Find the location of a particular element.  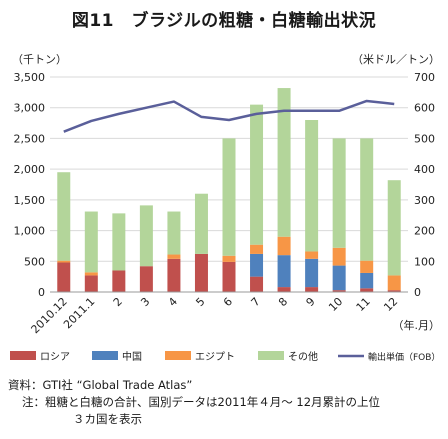

y-left-tick-label: 3,500 is located at coordinates (30, 77).